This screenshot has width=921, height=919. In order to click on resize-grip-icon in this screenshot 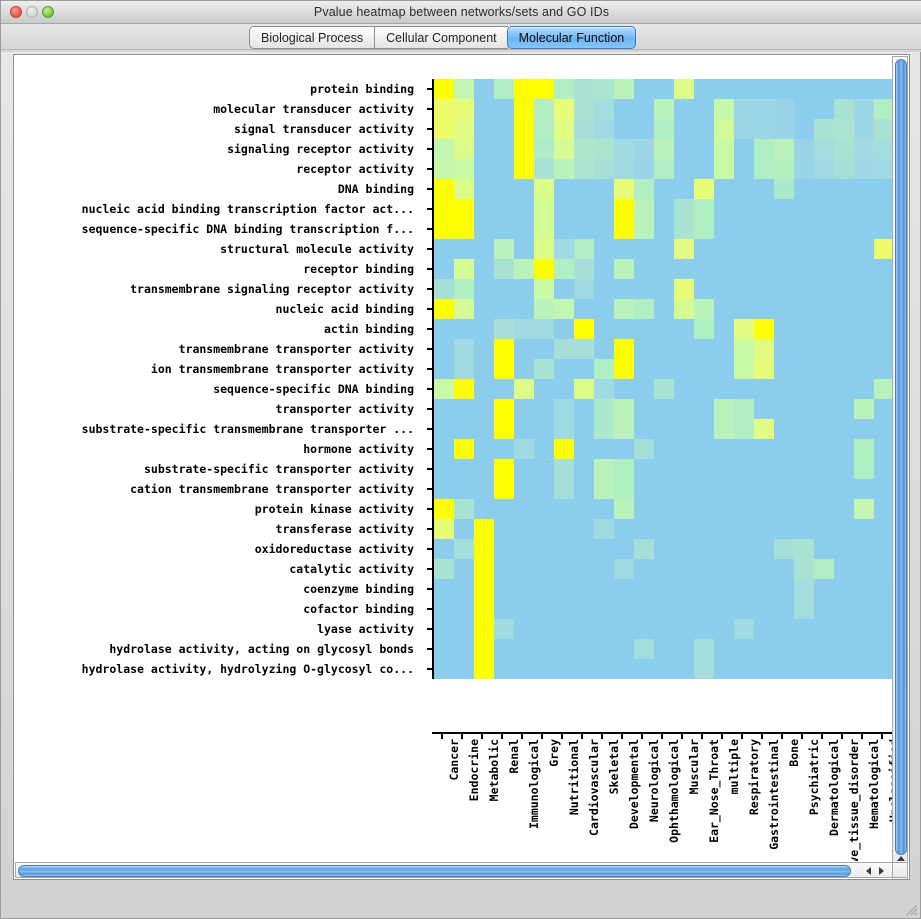, I will do `click(911, 909)`.